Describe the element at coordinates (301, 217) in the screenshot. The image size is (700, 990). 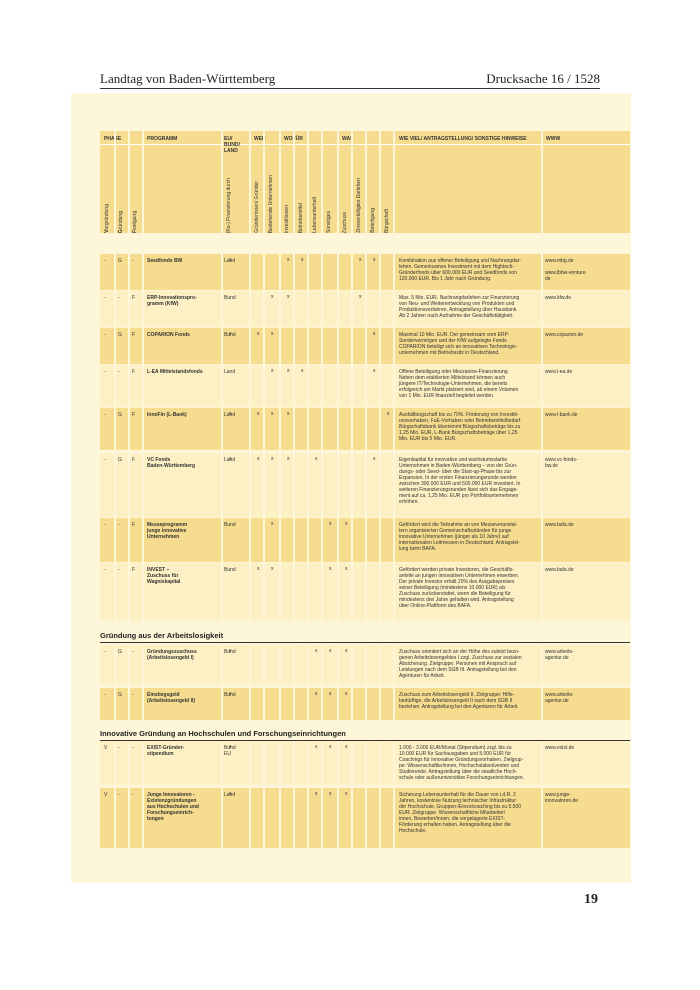
I see `header-betriebsmittel: Betriebsmittel` at that location.